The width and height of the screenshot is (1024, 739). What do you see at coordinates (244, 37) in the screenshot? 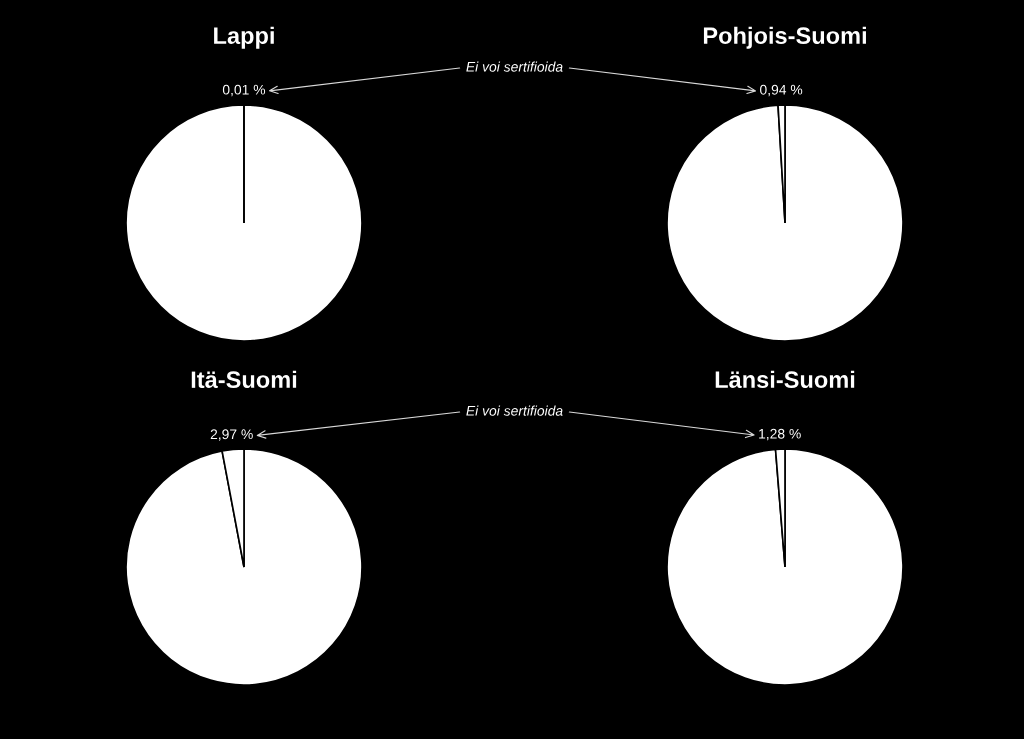
I see `chart-title: Lappi` at bounding box center [244, 37].